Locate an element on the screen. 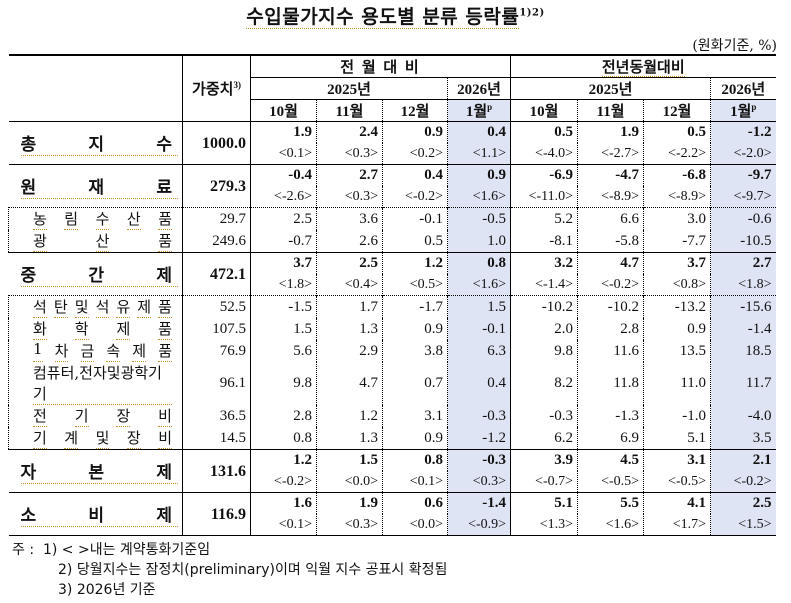 This screenshot has height=603, width=791. yoy-value: -1.0 is located at coordinates (677, 416).